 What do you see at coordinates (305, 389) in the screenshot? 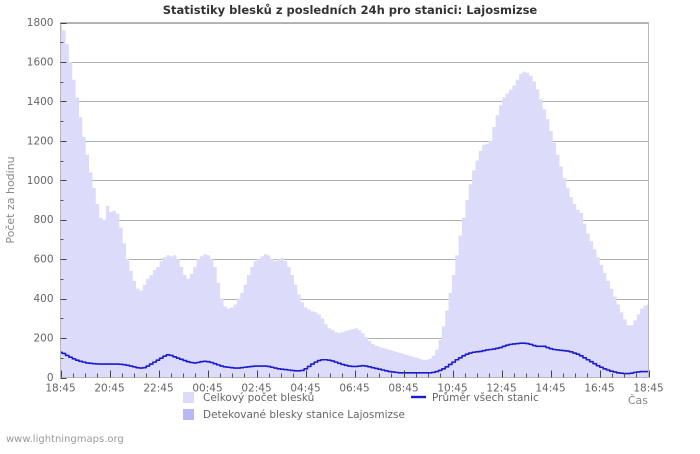
I see `x-tick-label: 04:45` at bounding box center [305, 389].